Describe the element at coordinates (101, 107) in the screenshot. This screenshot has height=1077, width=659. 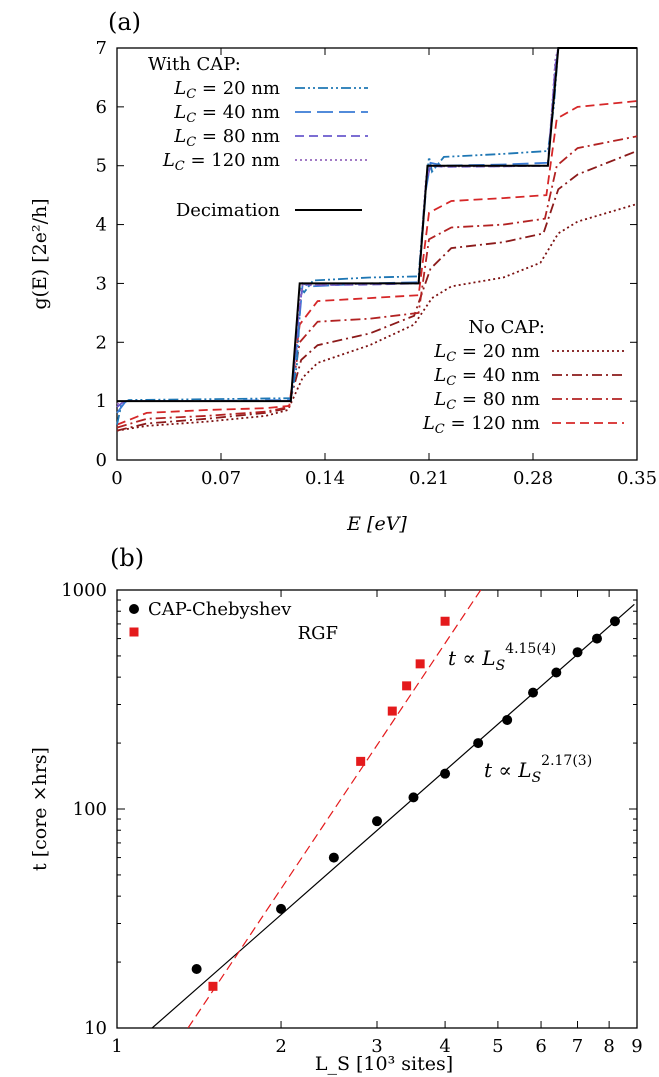
I see `a-ytick-label: 6` at that location.